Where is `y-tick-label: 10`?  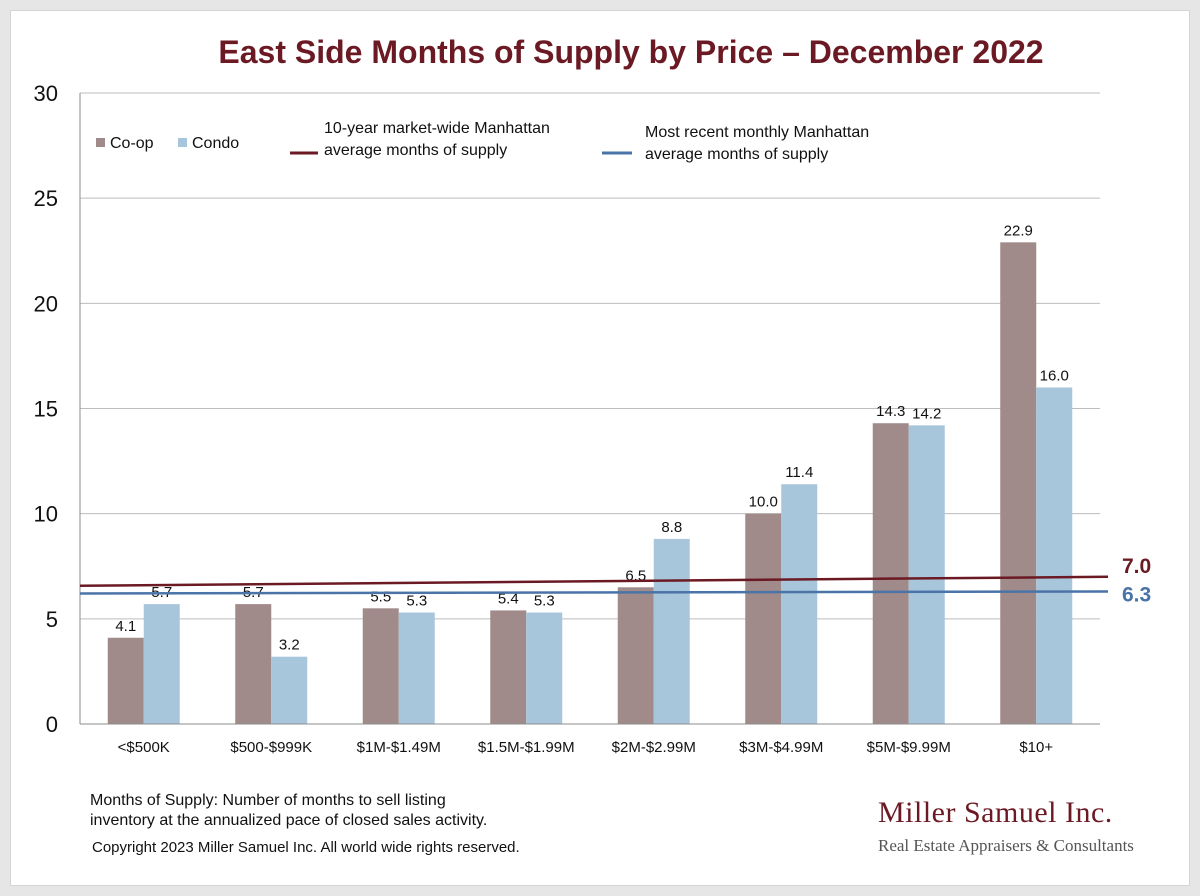
y-tick-label: 10 is located at coordinates (46, 514).